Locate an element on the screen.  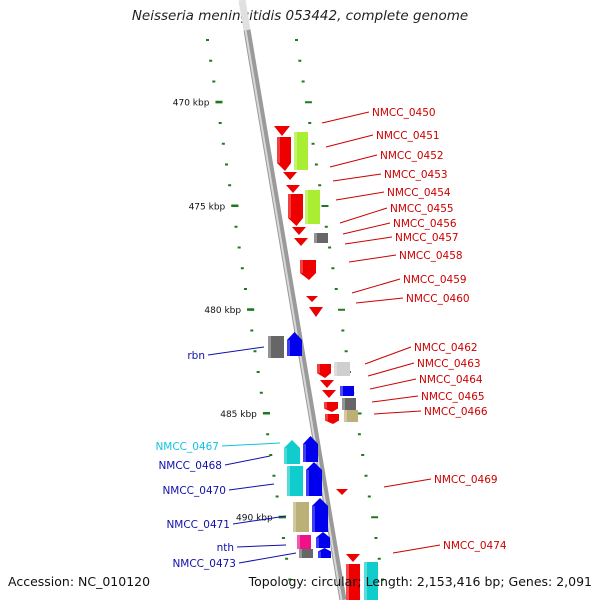
gene-0462-shade is located at coordinates (318, 369).